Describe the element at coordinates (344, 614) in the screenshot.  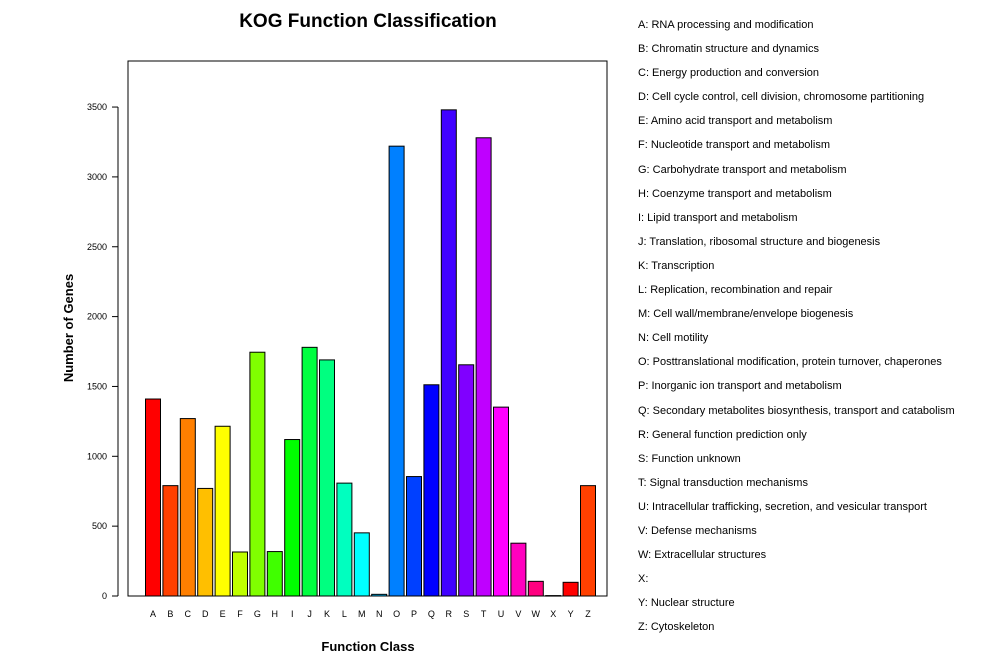
I see `x-tick-label: L` at that location.